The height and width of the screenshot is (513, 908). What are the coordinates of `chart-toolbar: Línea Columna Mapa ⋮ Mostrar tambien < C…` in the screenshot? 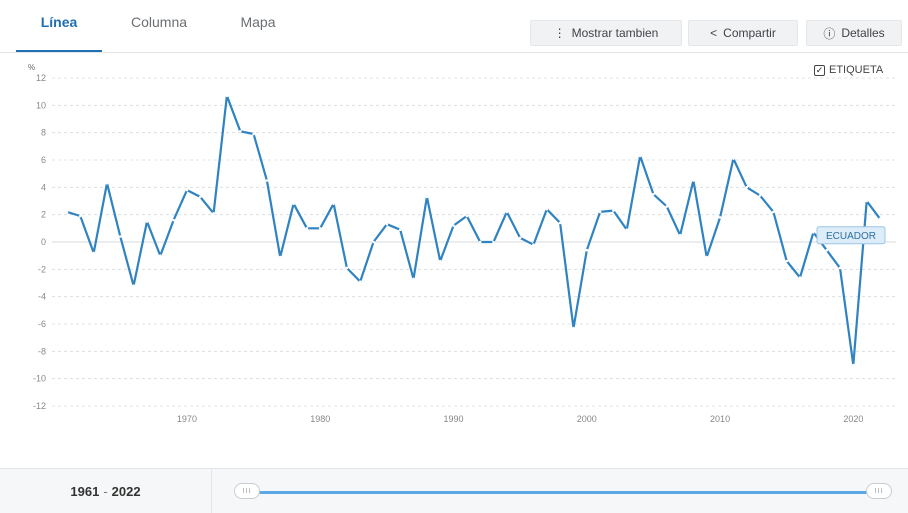 It's located at (454, 26).